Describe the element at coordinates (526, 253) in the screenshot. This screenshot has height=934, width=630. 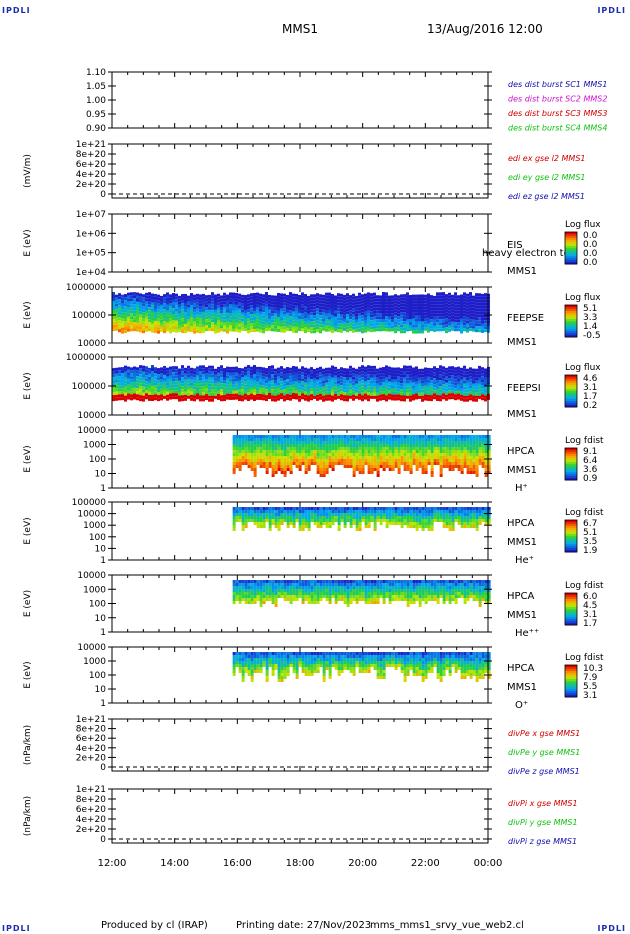
I see `overlay-text: heavy electron to` at that location.